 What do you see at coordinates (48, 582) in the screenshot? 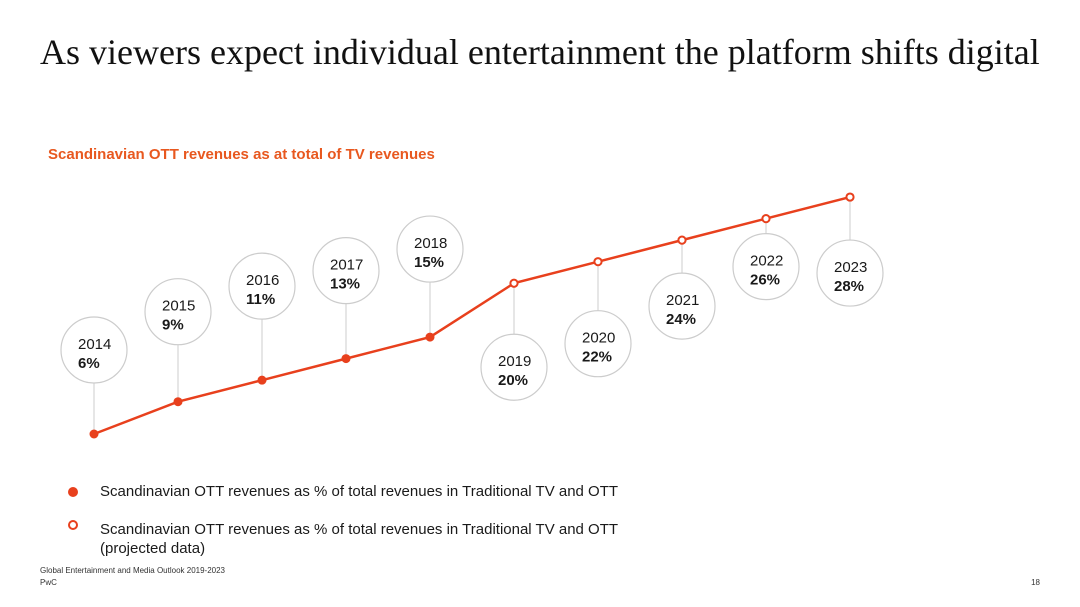
I see `footer-brand: PwC` at bounding box center [48, 582].